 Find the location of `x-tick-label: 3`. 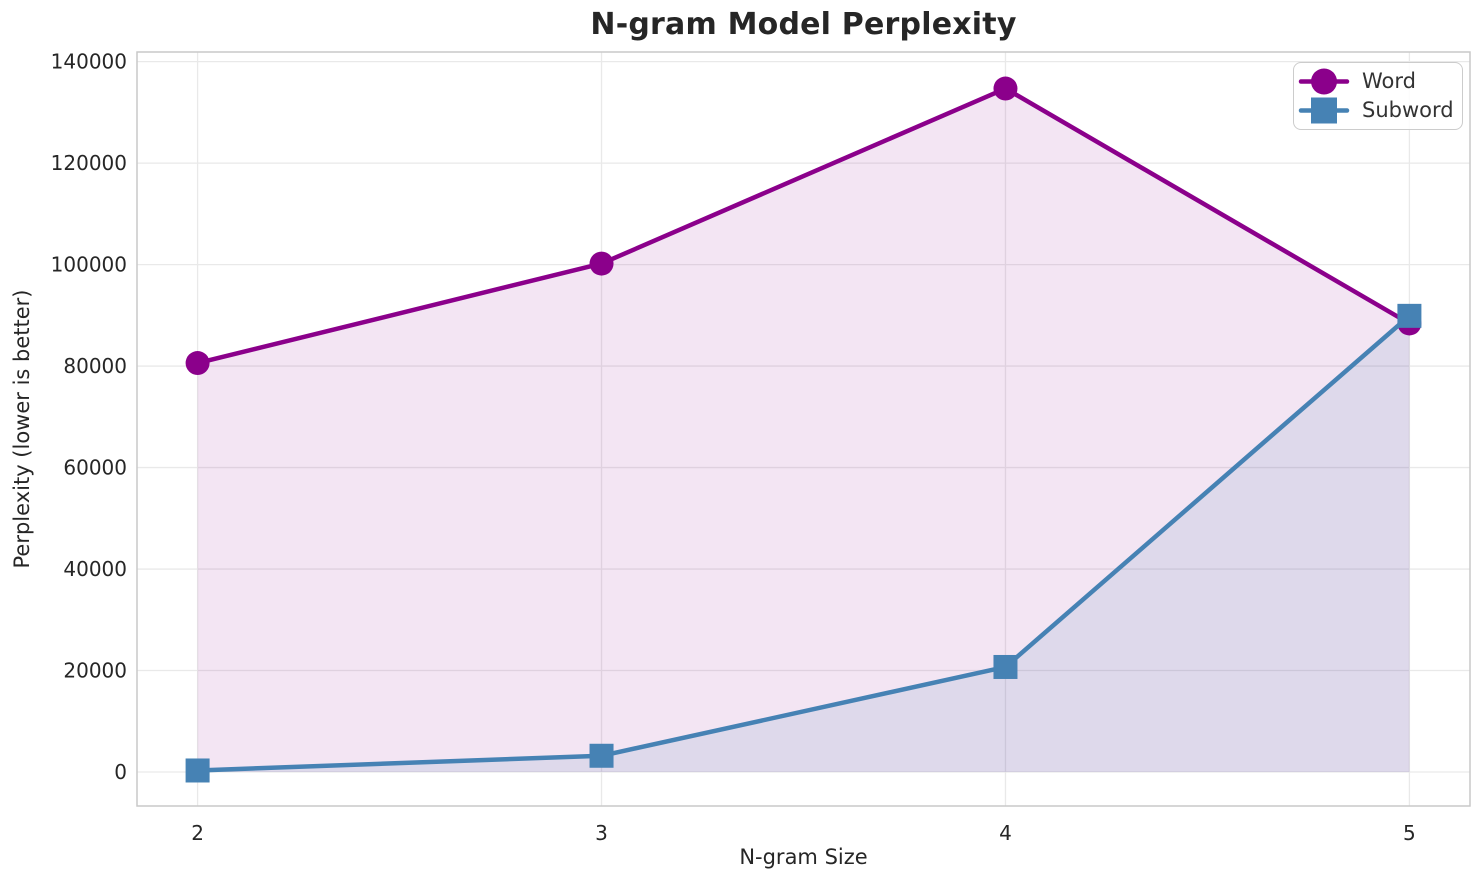

x-tick-label: 3 is located at coordinates (601, 833).